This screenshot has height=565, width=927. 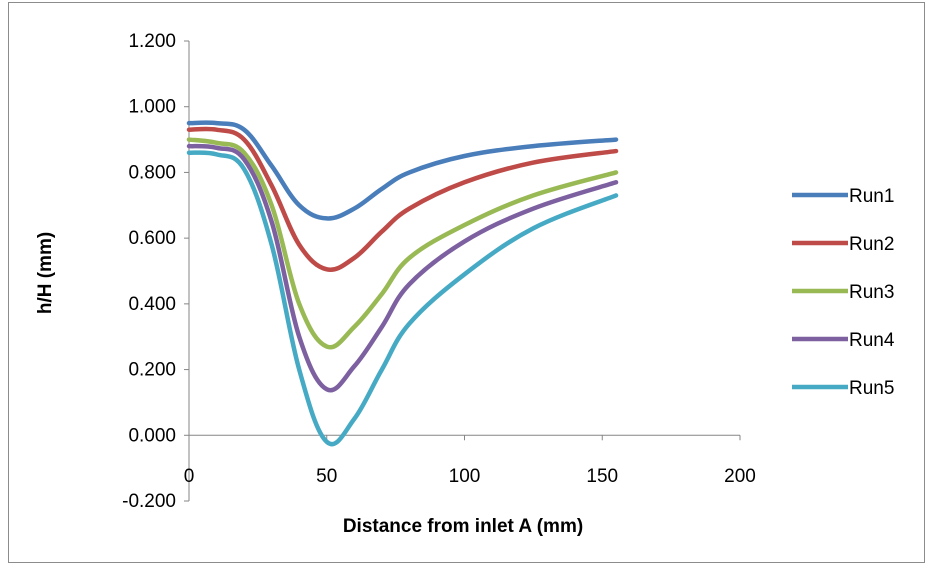 I want to click on y-tick-label: 1.000, so click(x=152, y=107).